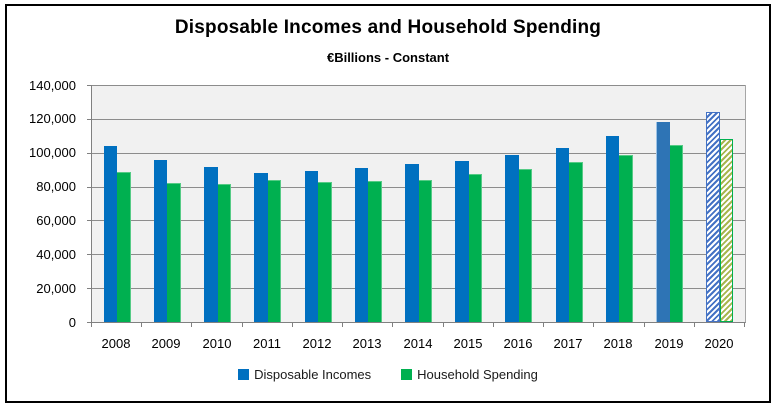  What do you see at coordinates (217, 343) in the screenshot?
I see `x-axis-label-2010: 2010` at bounding box center [217, 343].